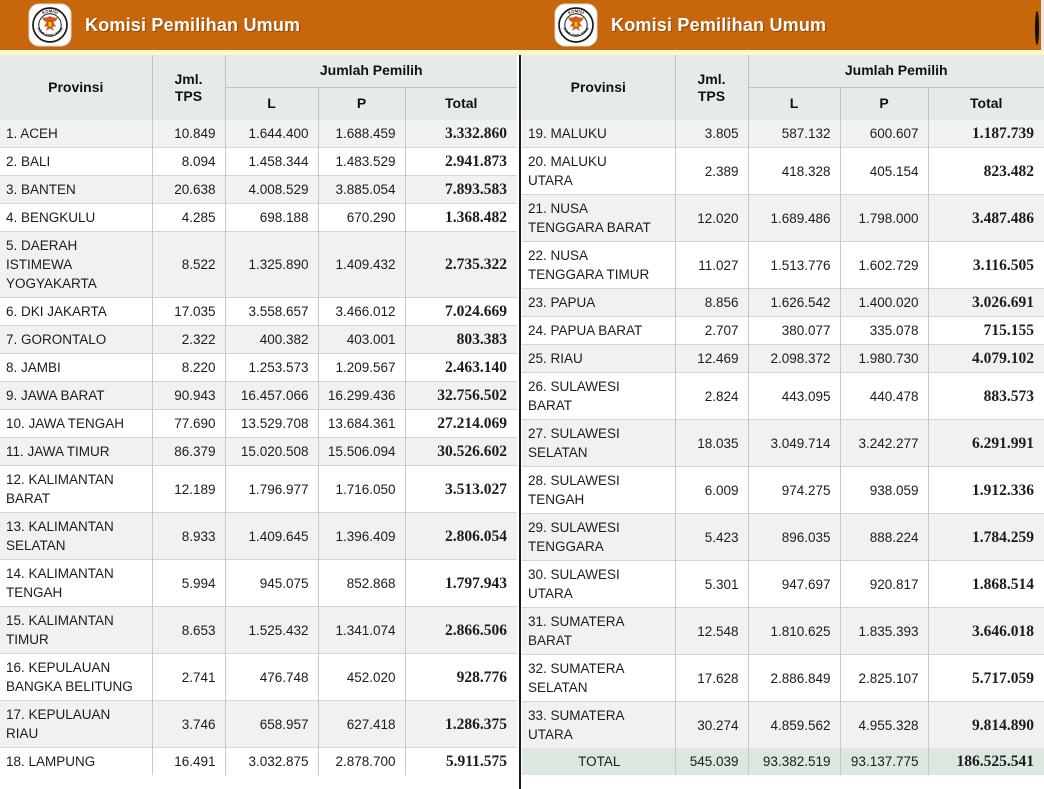 The width and height of the screenshot is (1044, 789). I want to click on cell-provinsi: 33. SUMATERA UTARA, so click(599, 724).